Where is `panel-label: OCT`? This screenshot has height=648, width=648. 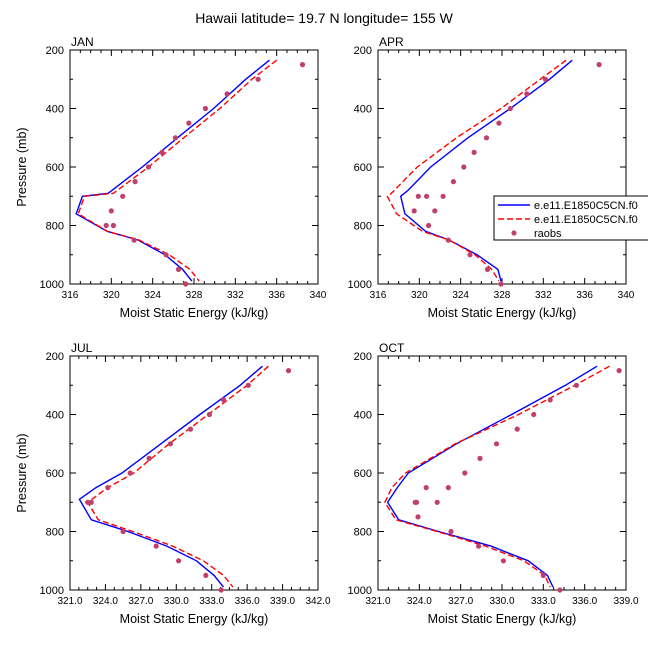 panel-label: OCT is located at coordinates (392, 348).